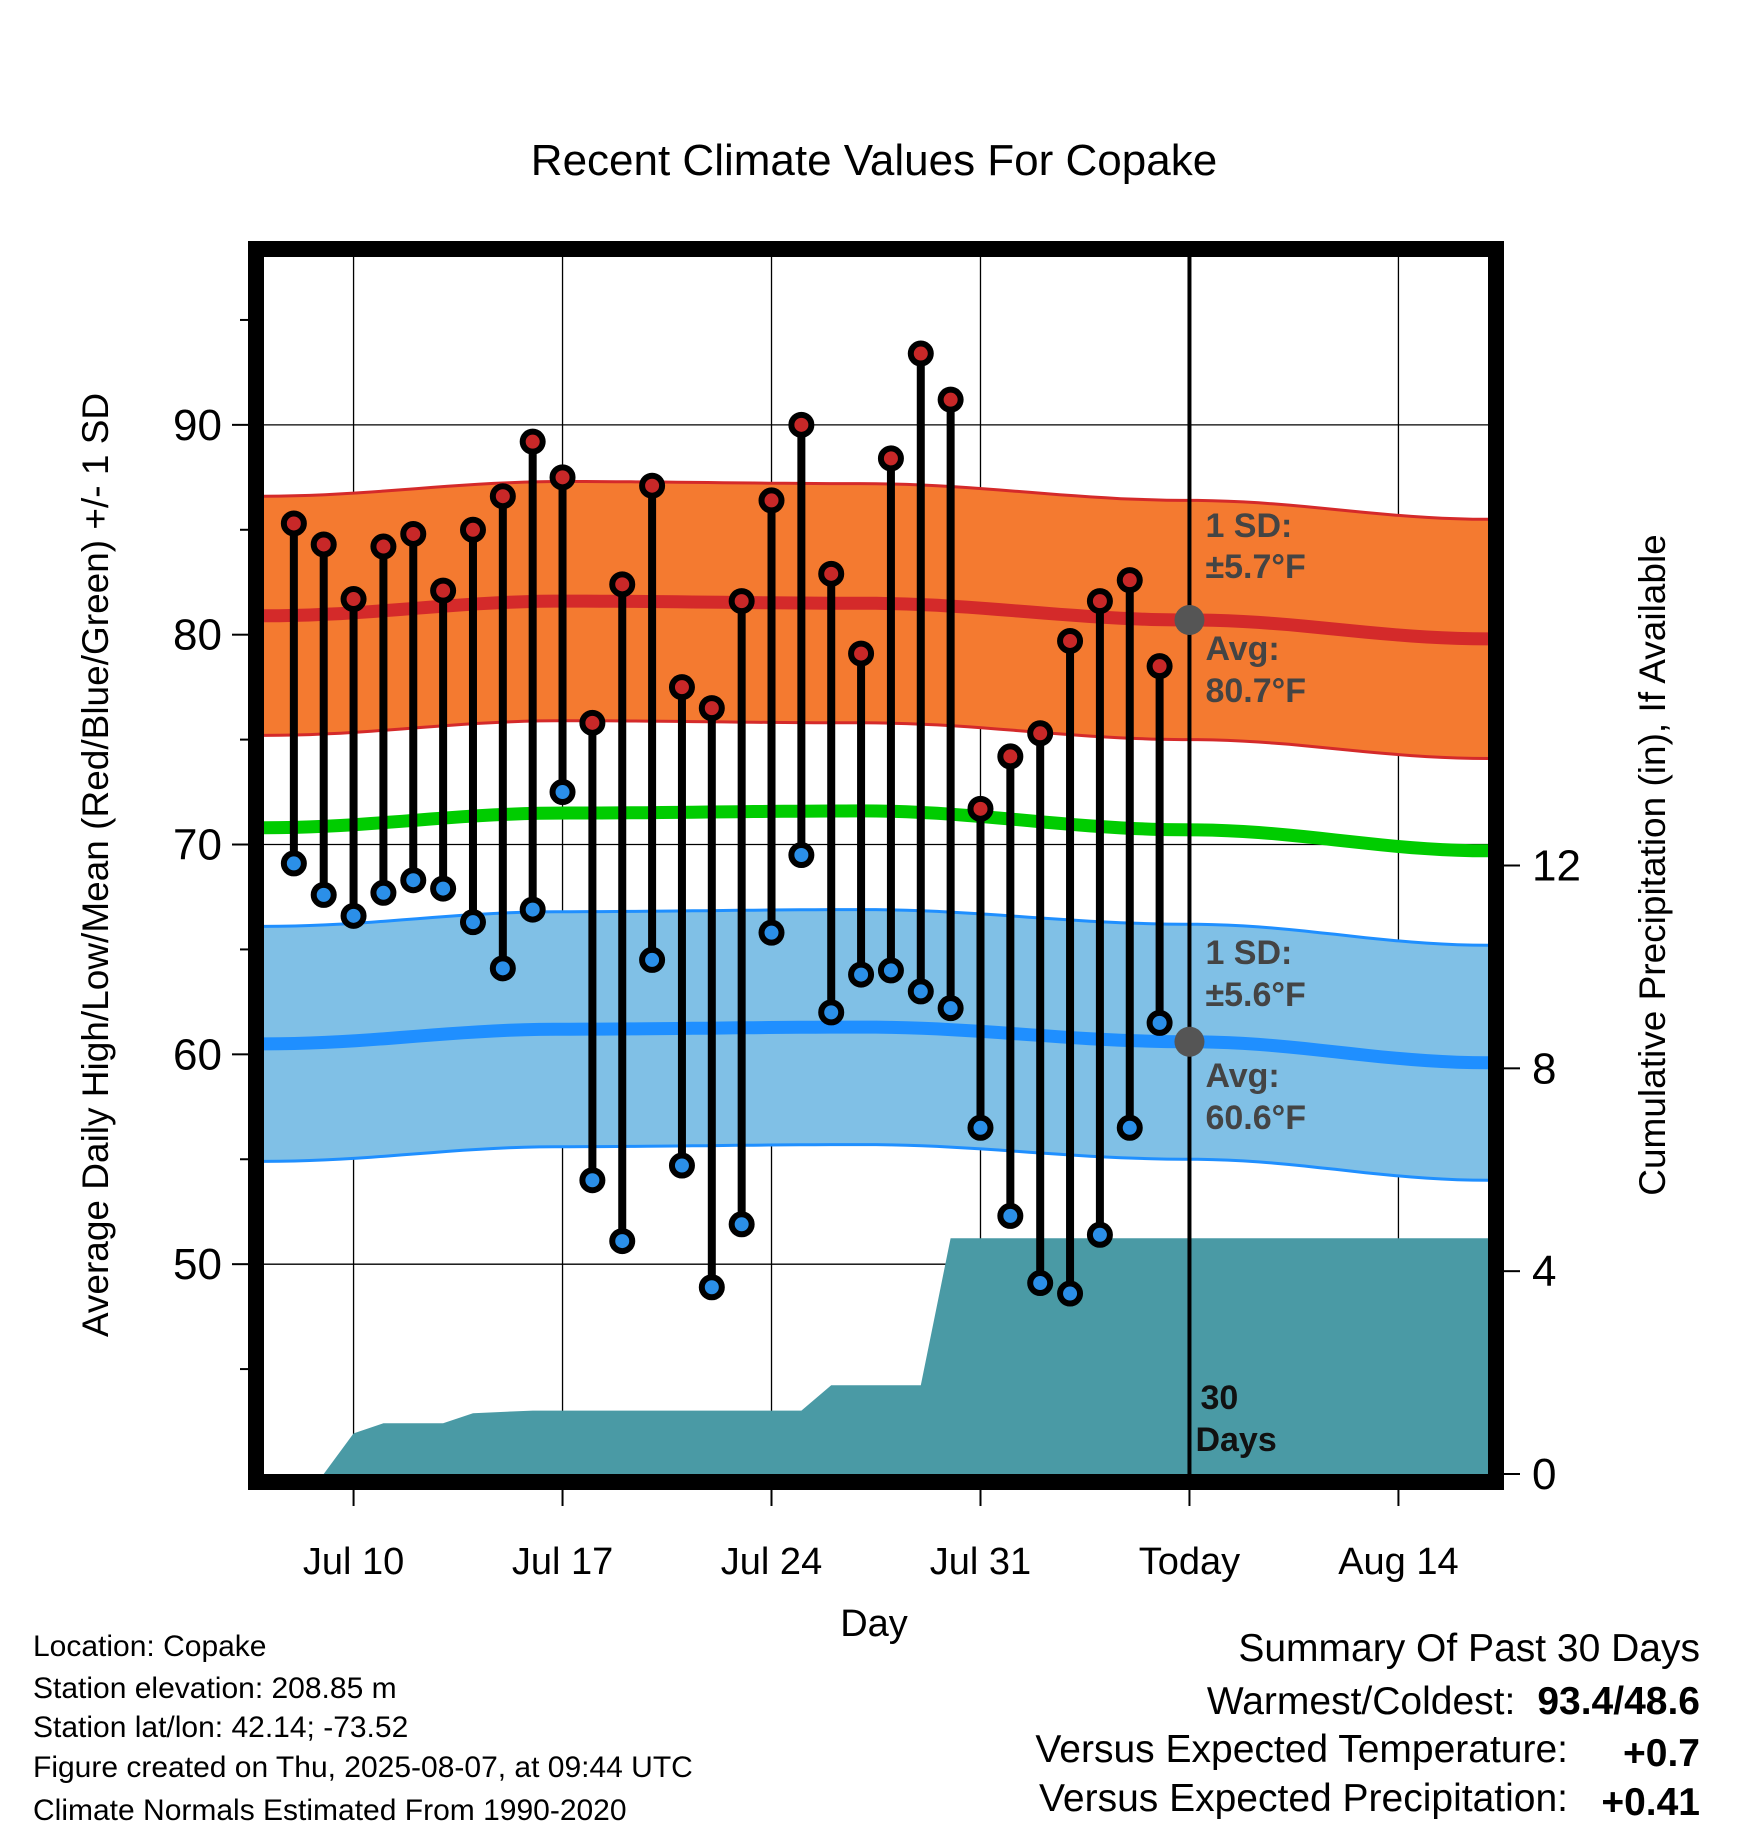 The width and height of the screenshot is (1748, 1828). What do you see at coordinates (197, 635) in the screenshot?
I see `y-tick-label: 80` at bounding box center [197, 635].